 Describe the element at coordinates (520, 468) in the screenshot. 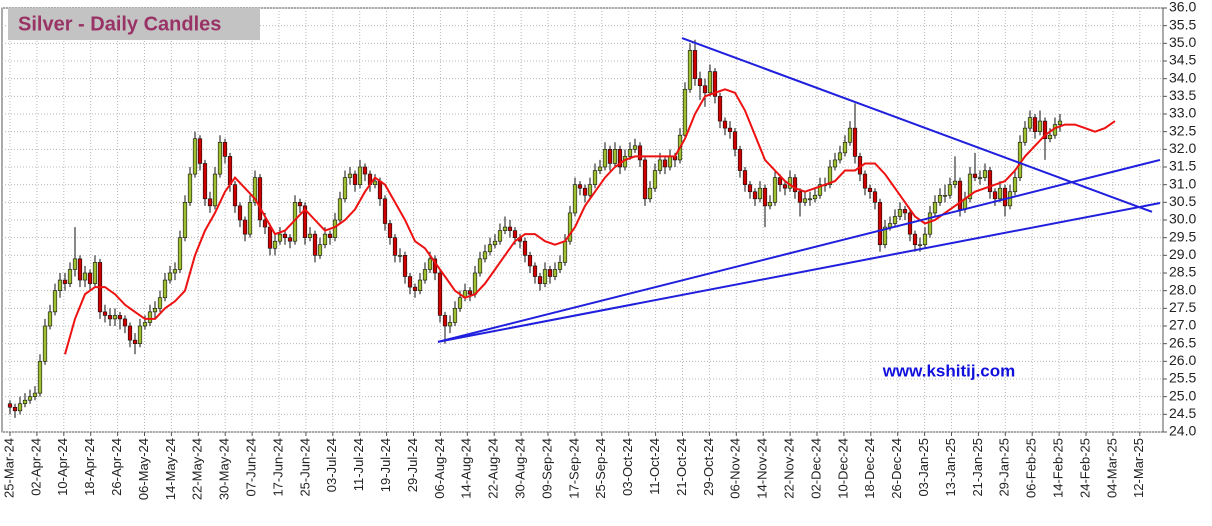

I see `x-tick-label: 30-Aug-24` at that location.